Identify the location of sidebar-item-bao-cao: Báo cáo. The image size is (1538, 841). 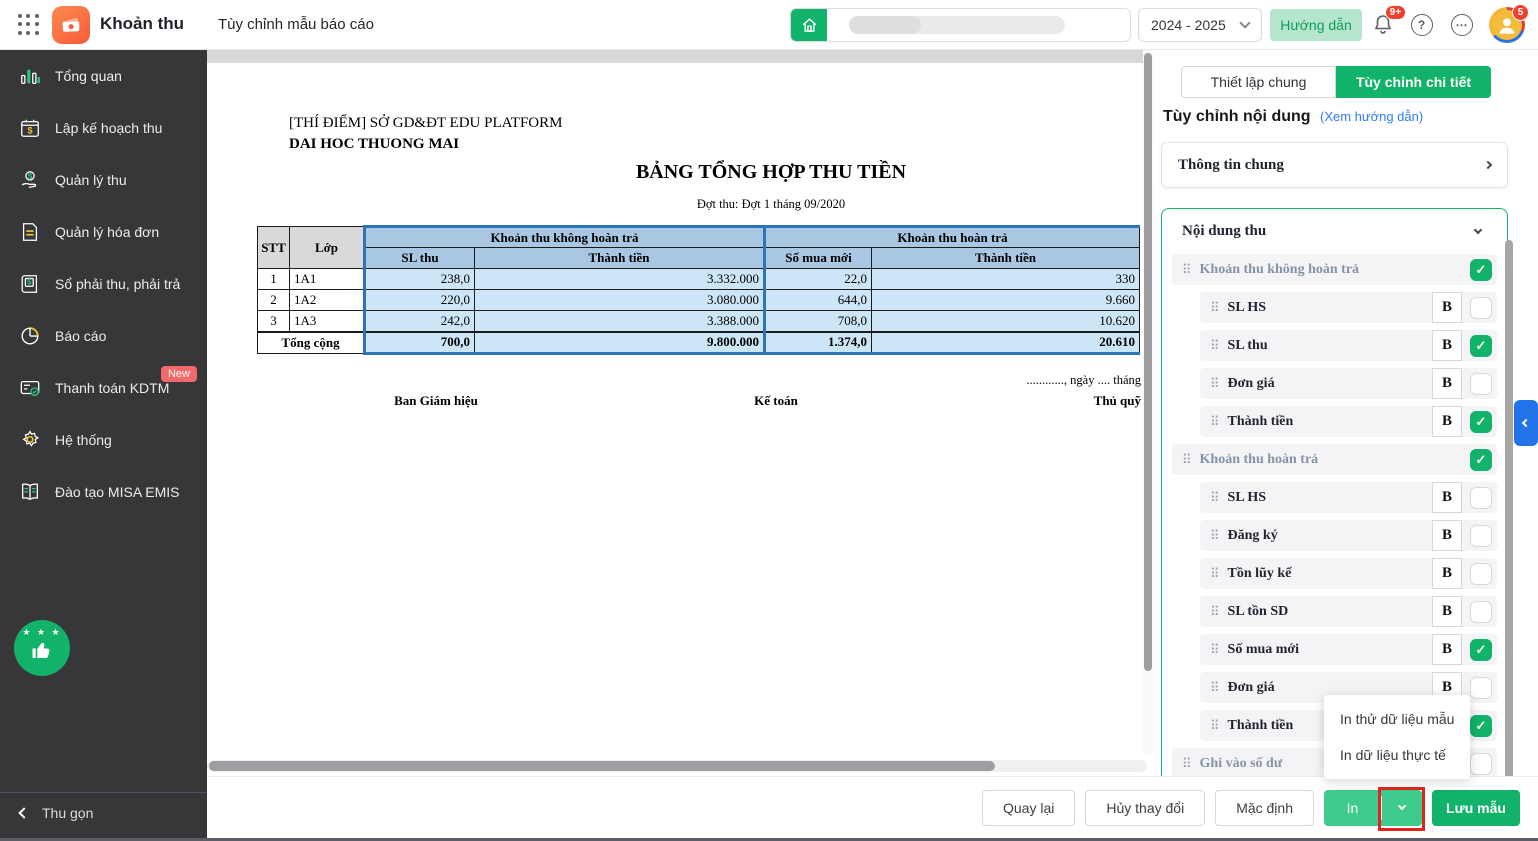
(103, 336).